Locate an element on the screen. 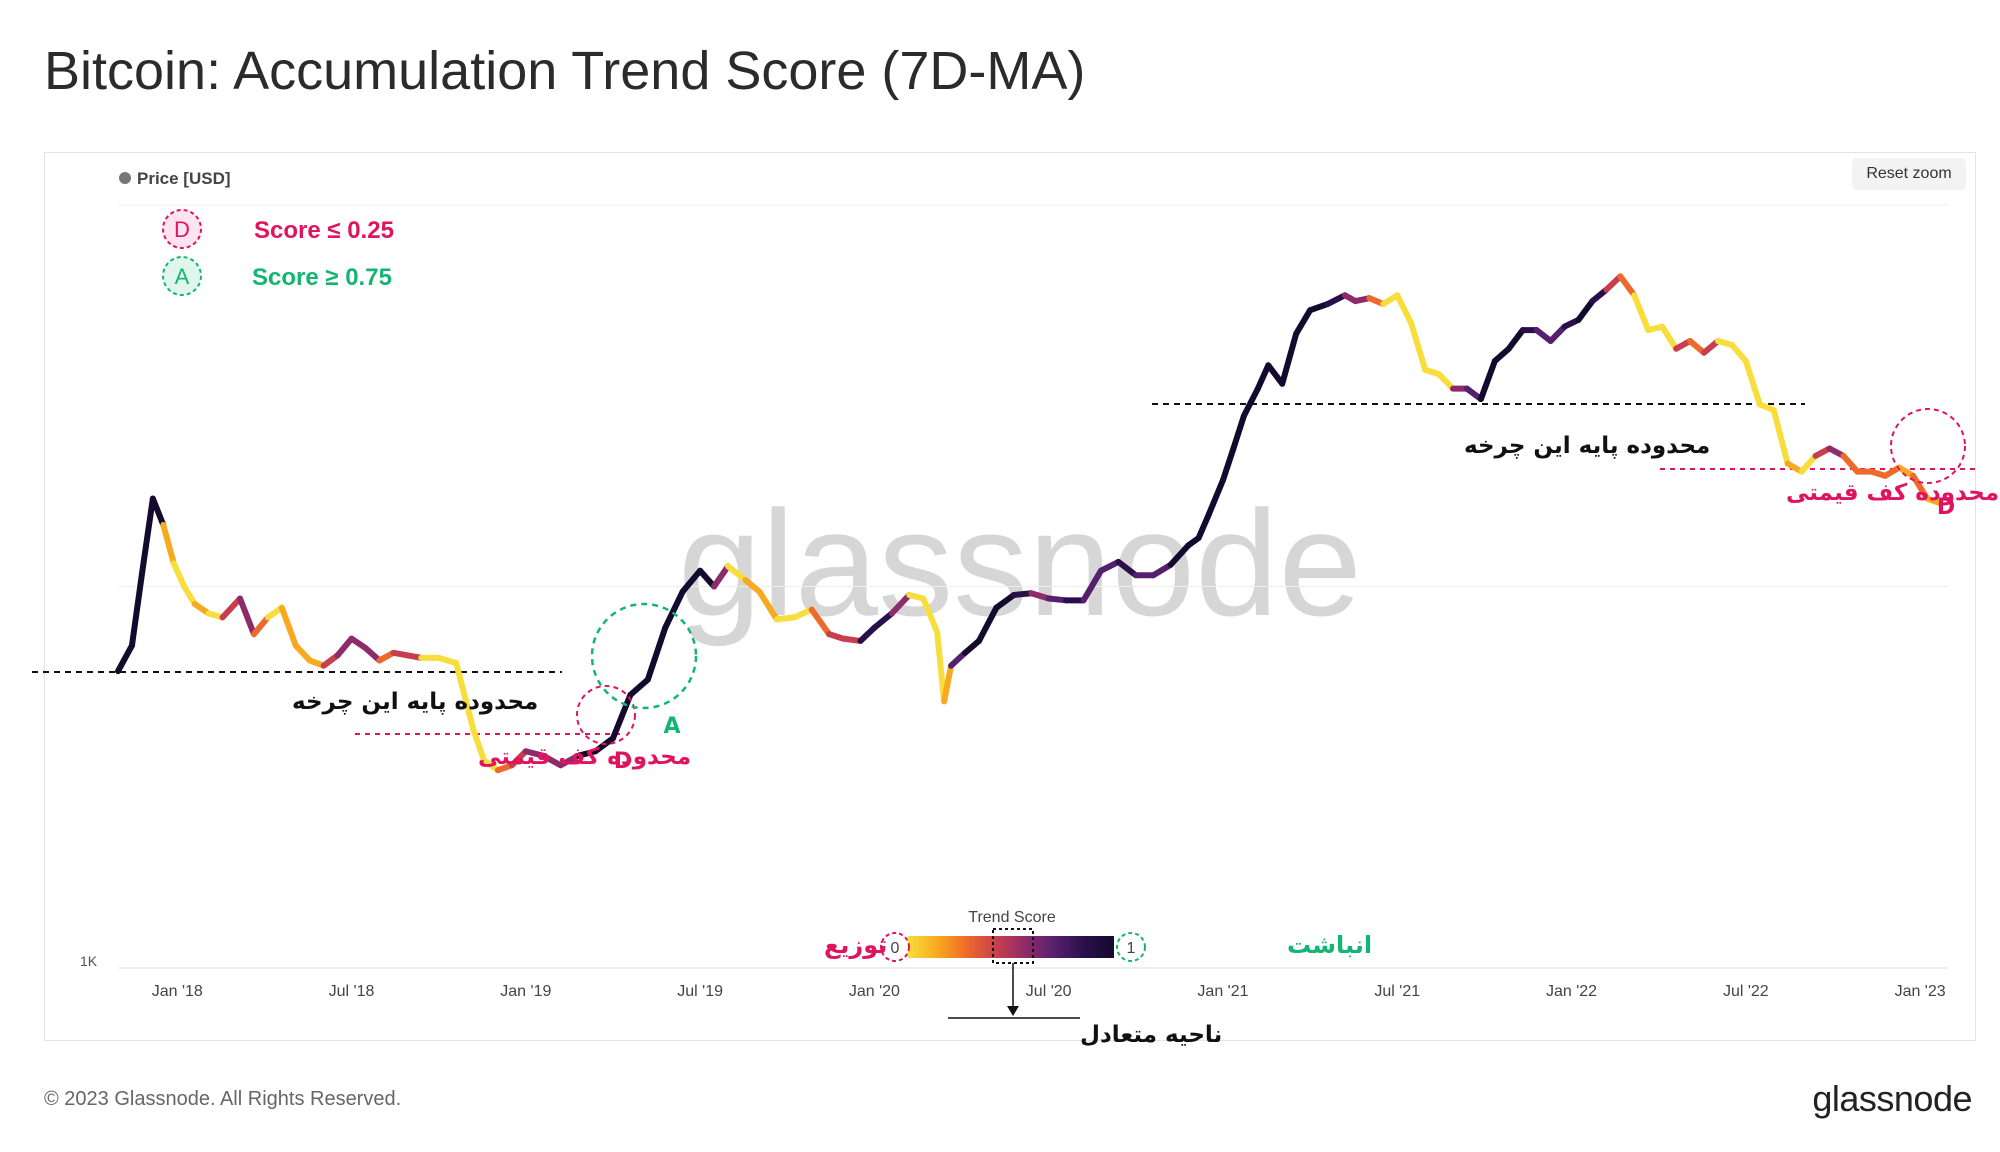 Image resolution: width=2000 pixels, height=1152 pixels. cycle-base-label-1: محدوده پایه این چرخه is located at coordinates (415, 702).